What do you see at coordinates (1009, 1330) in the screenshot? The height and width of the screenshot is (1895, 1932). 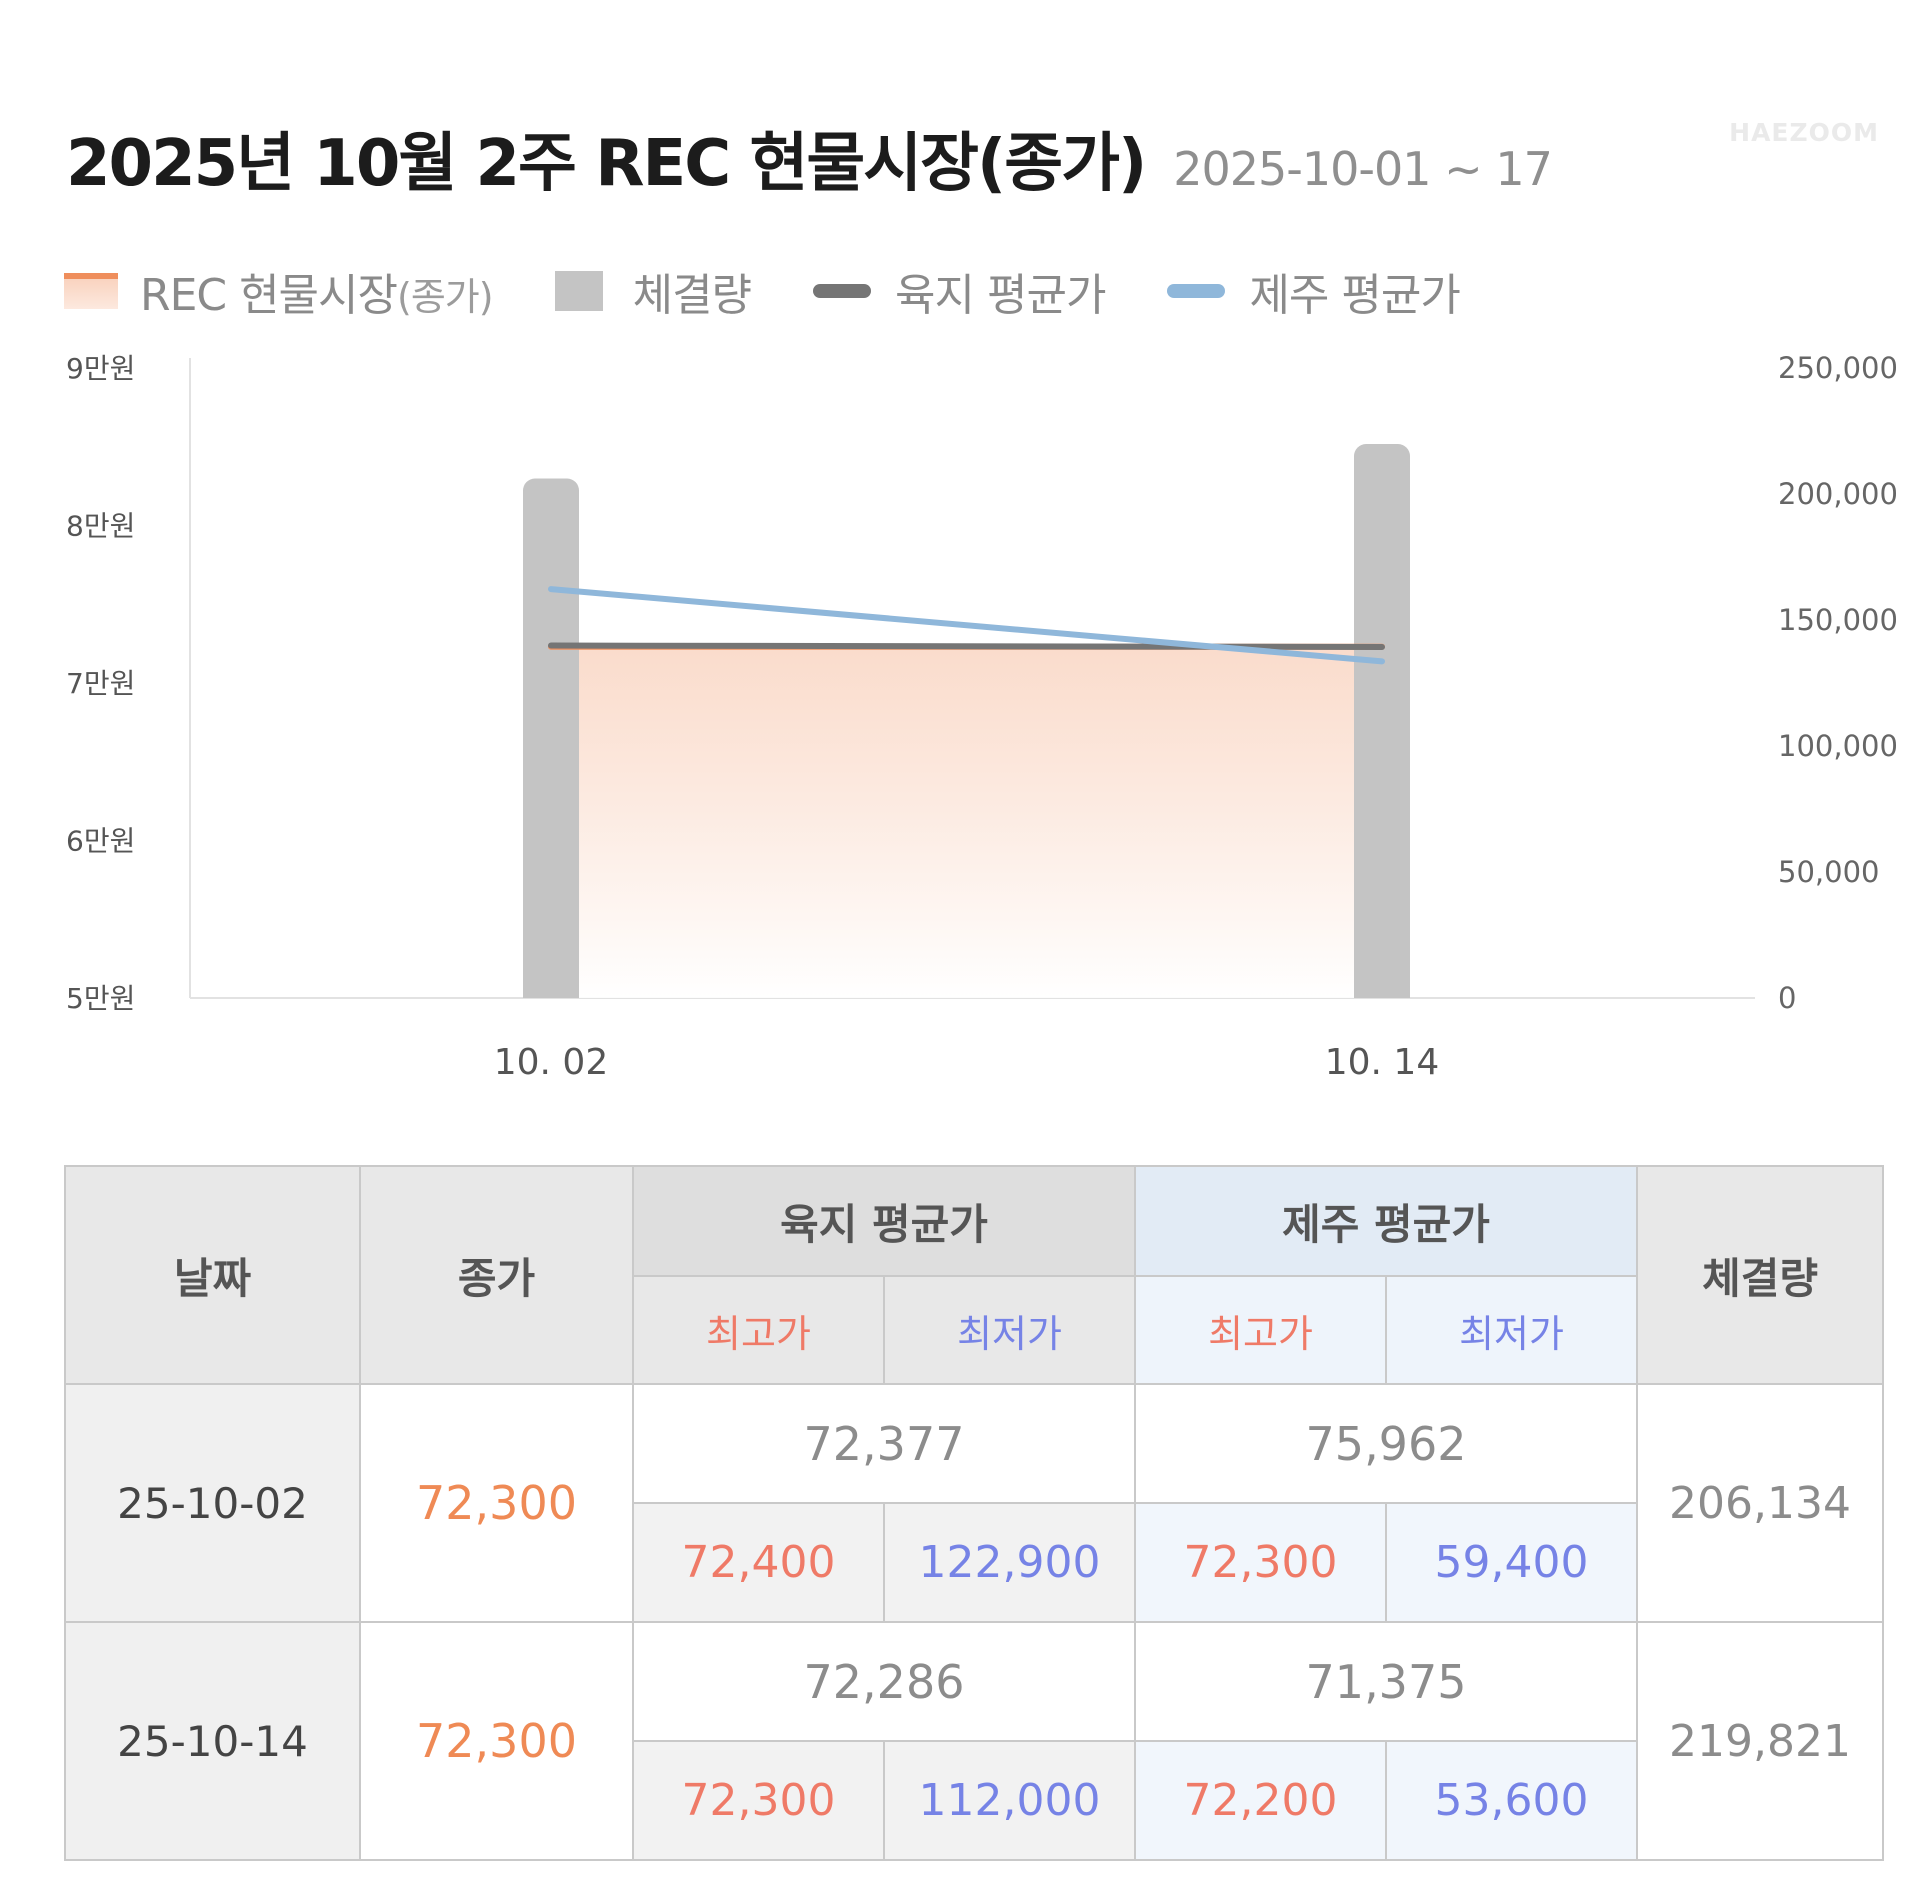 I see `header-land-low: 최저가` at bounding box center [1009, 1330].